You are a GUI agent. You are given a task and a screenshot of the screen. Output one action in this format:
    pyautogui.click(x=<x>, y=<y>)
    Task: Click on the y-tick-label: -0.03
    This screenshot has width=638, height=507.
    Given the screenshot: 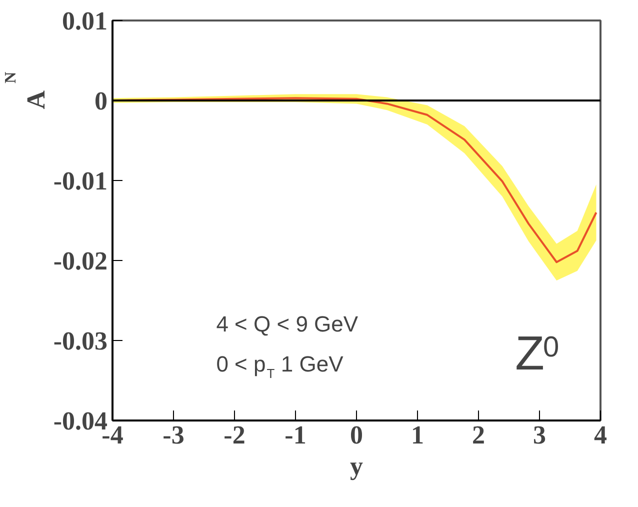 What is the action you would take?
    pyautogui.click(x=80, y=341)
    